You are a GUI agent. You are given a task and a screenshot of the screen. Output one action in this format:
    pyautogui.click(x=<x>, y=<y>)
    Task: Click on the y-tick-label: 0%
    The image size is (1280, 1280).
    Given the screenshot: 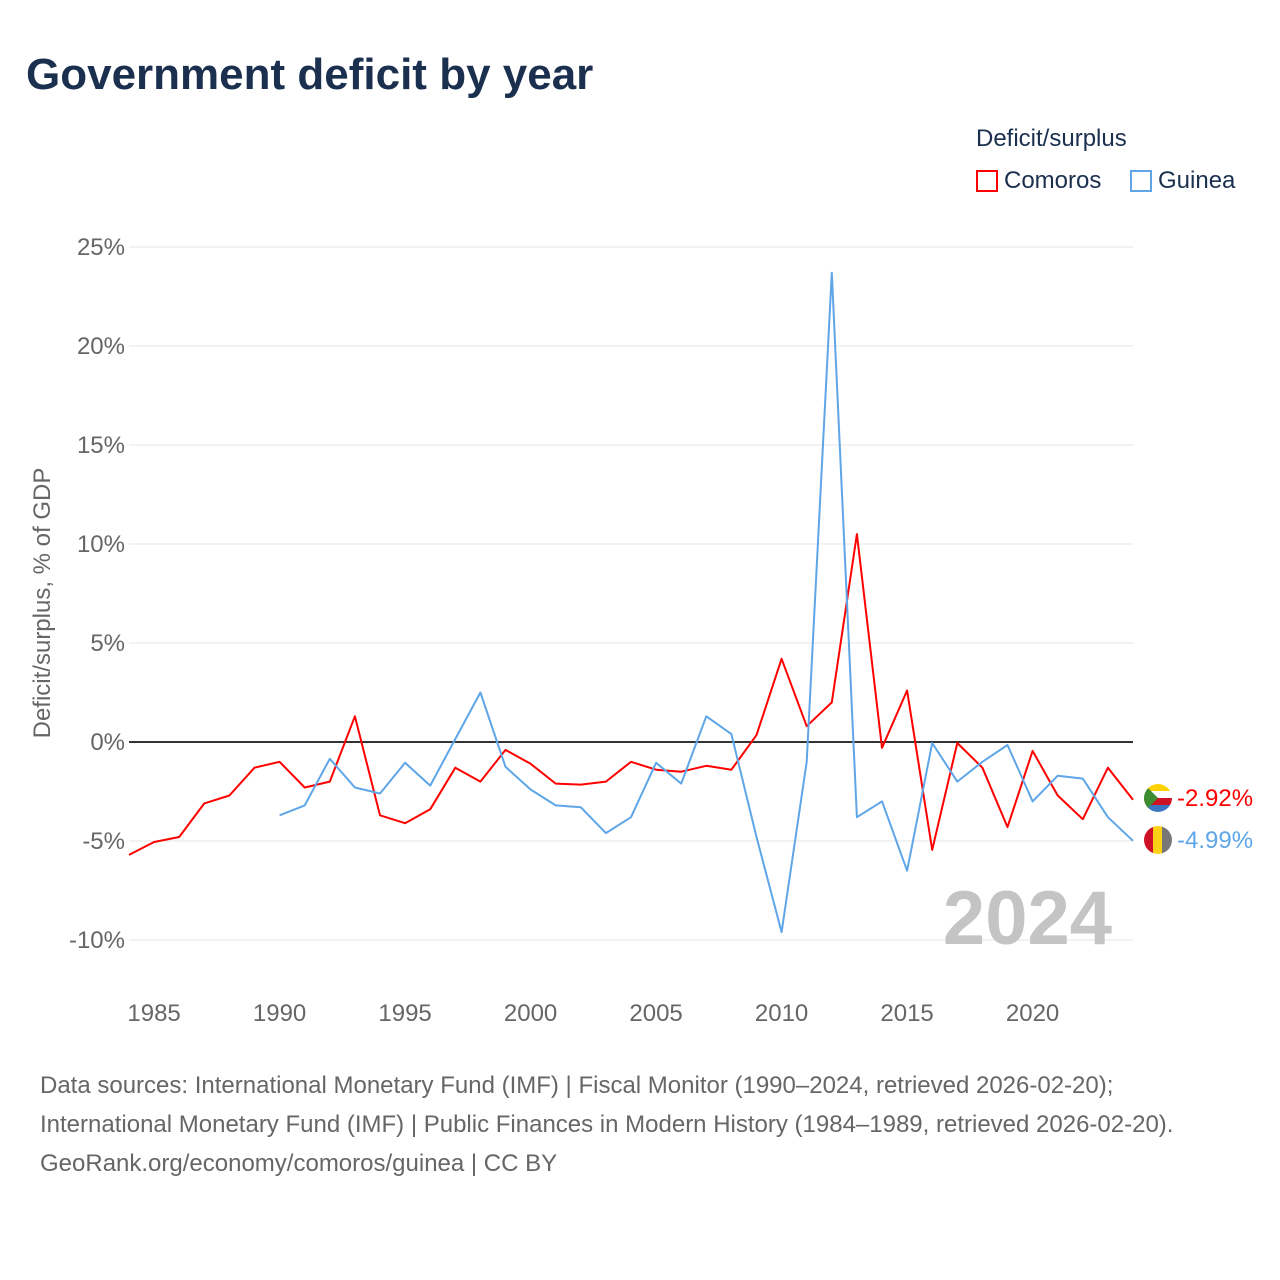 What is the action you would take?
    pyautogui.click(x=107, y=742)
    